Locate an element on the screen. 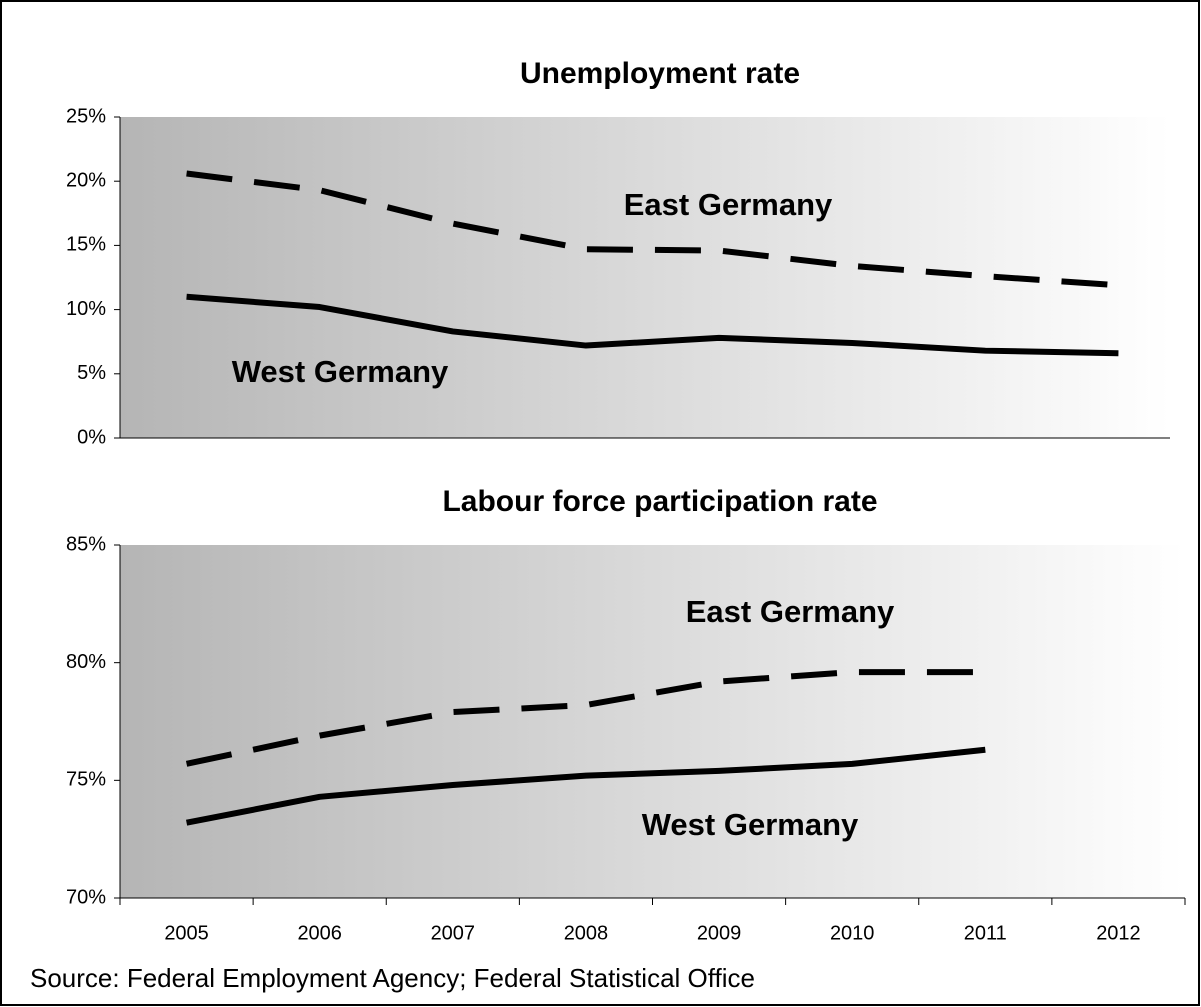  x-tick-label: 2011 is located at coordinates (985, 933).